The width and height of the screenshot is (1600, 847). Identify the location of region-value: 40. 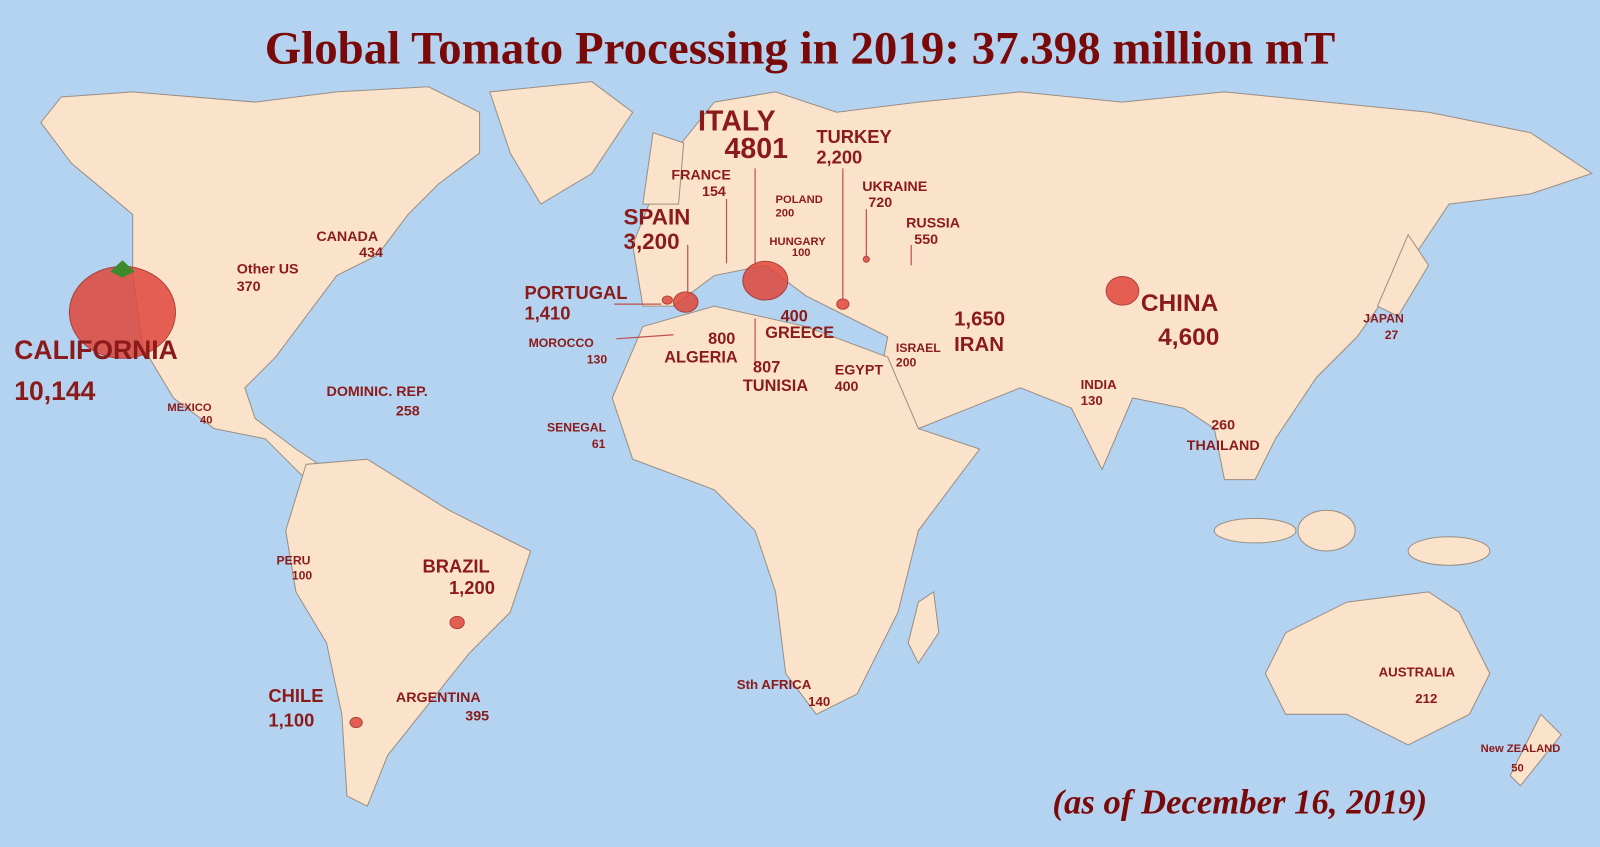
(206, 421).